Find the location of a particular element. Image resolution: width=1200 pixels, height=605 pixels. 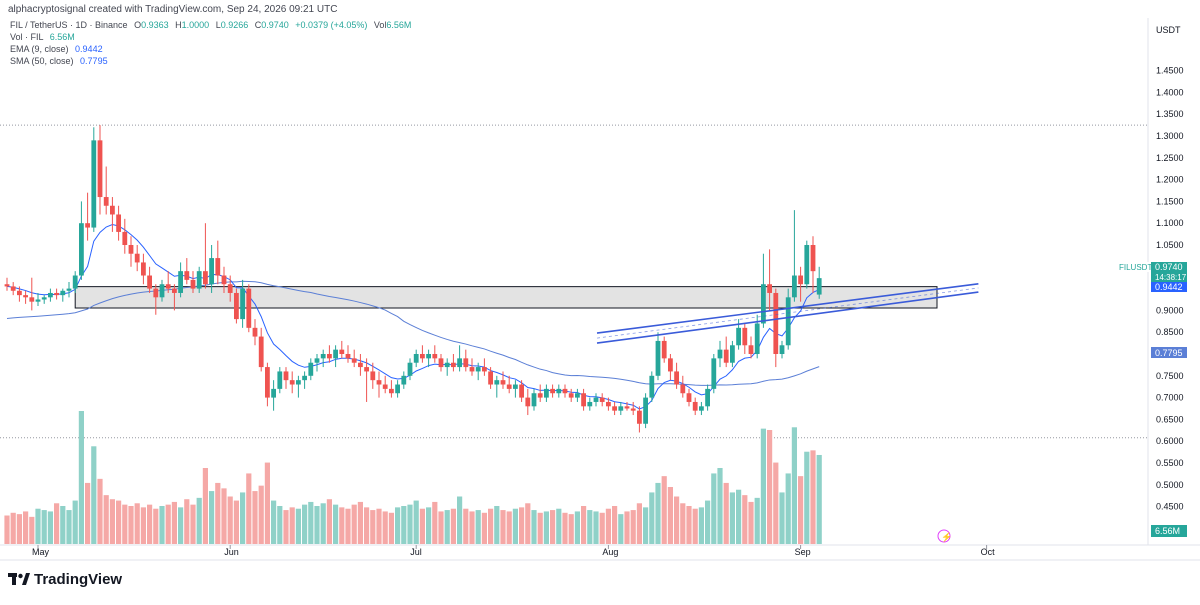

price-tick-label: 1.2500 is located at coordinates (1170, 158).